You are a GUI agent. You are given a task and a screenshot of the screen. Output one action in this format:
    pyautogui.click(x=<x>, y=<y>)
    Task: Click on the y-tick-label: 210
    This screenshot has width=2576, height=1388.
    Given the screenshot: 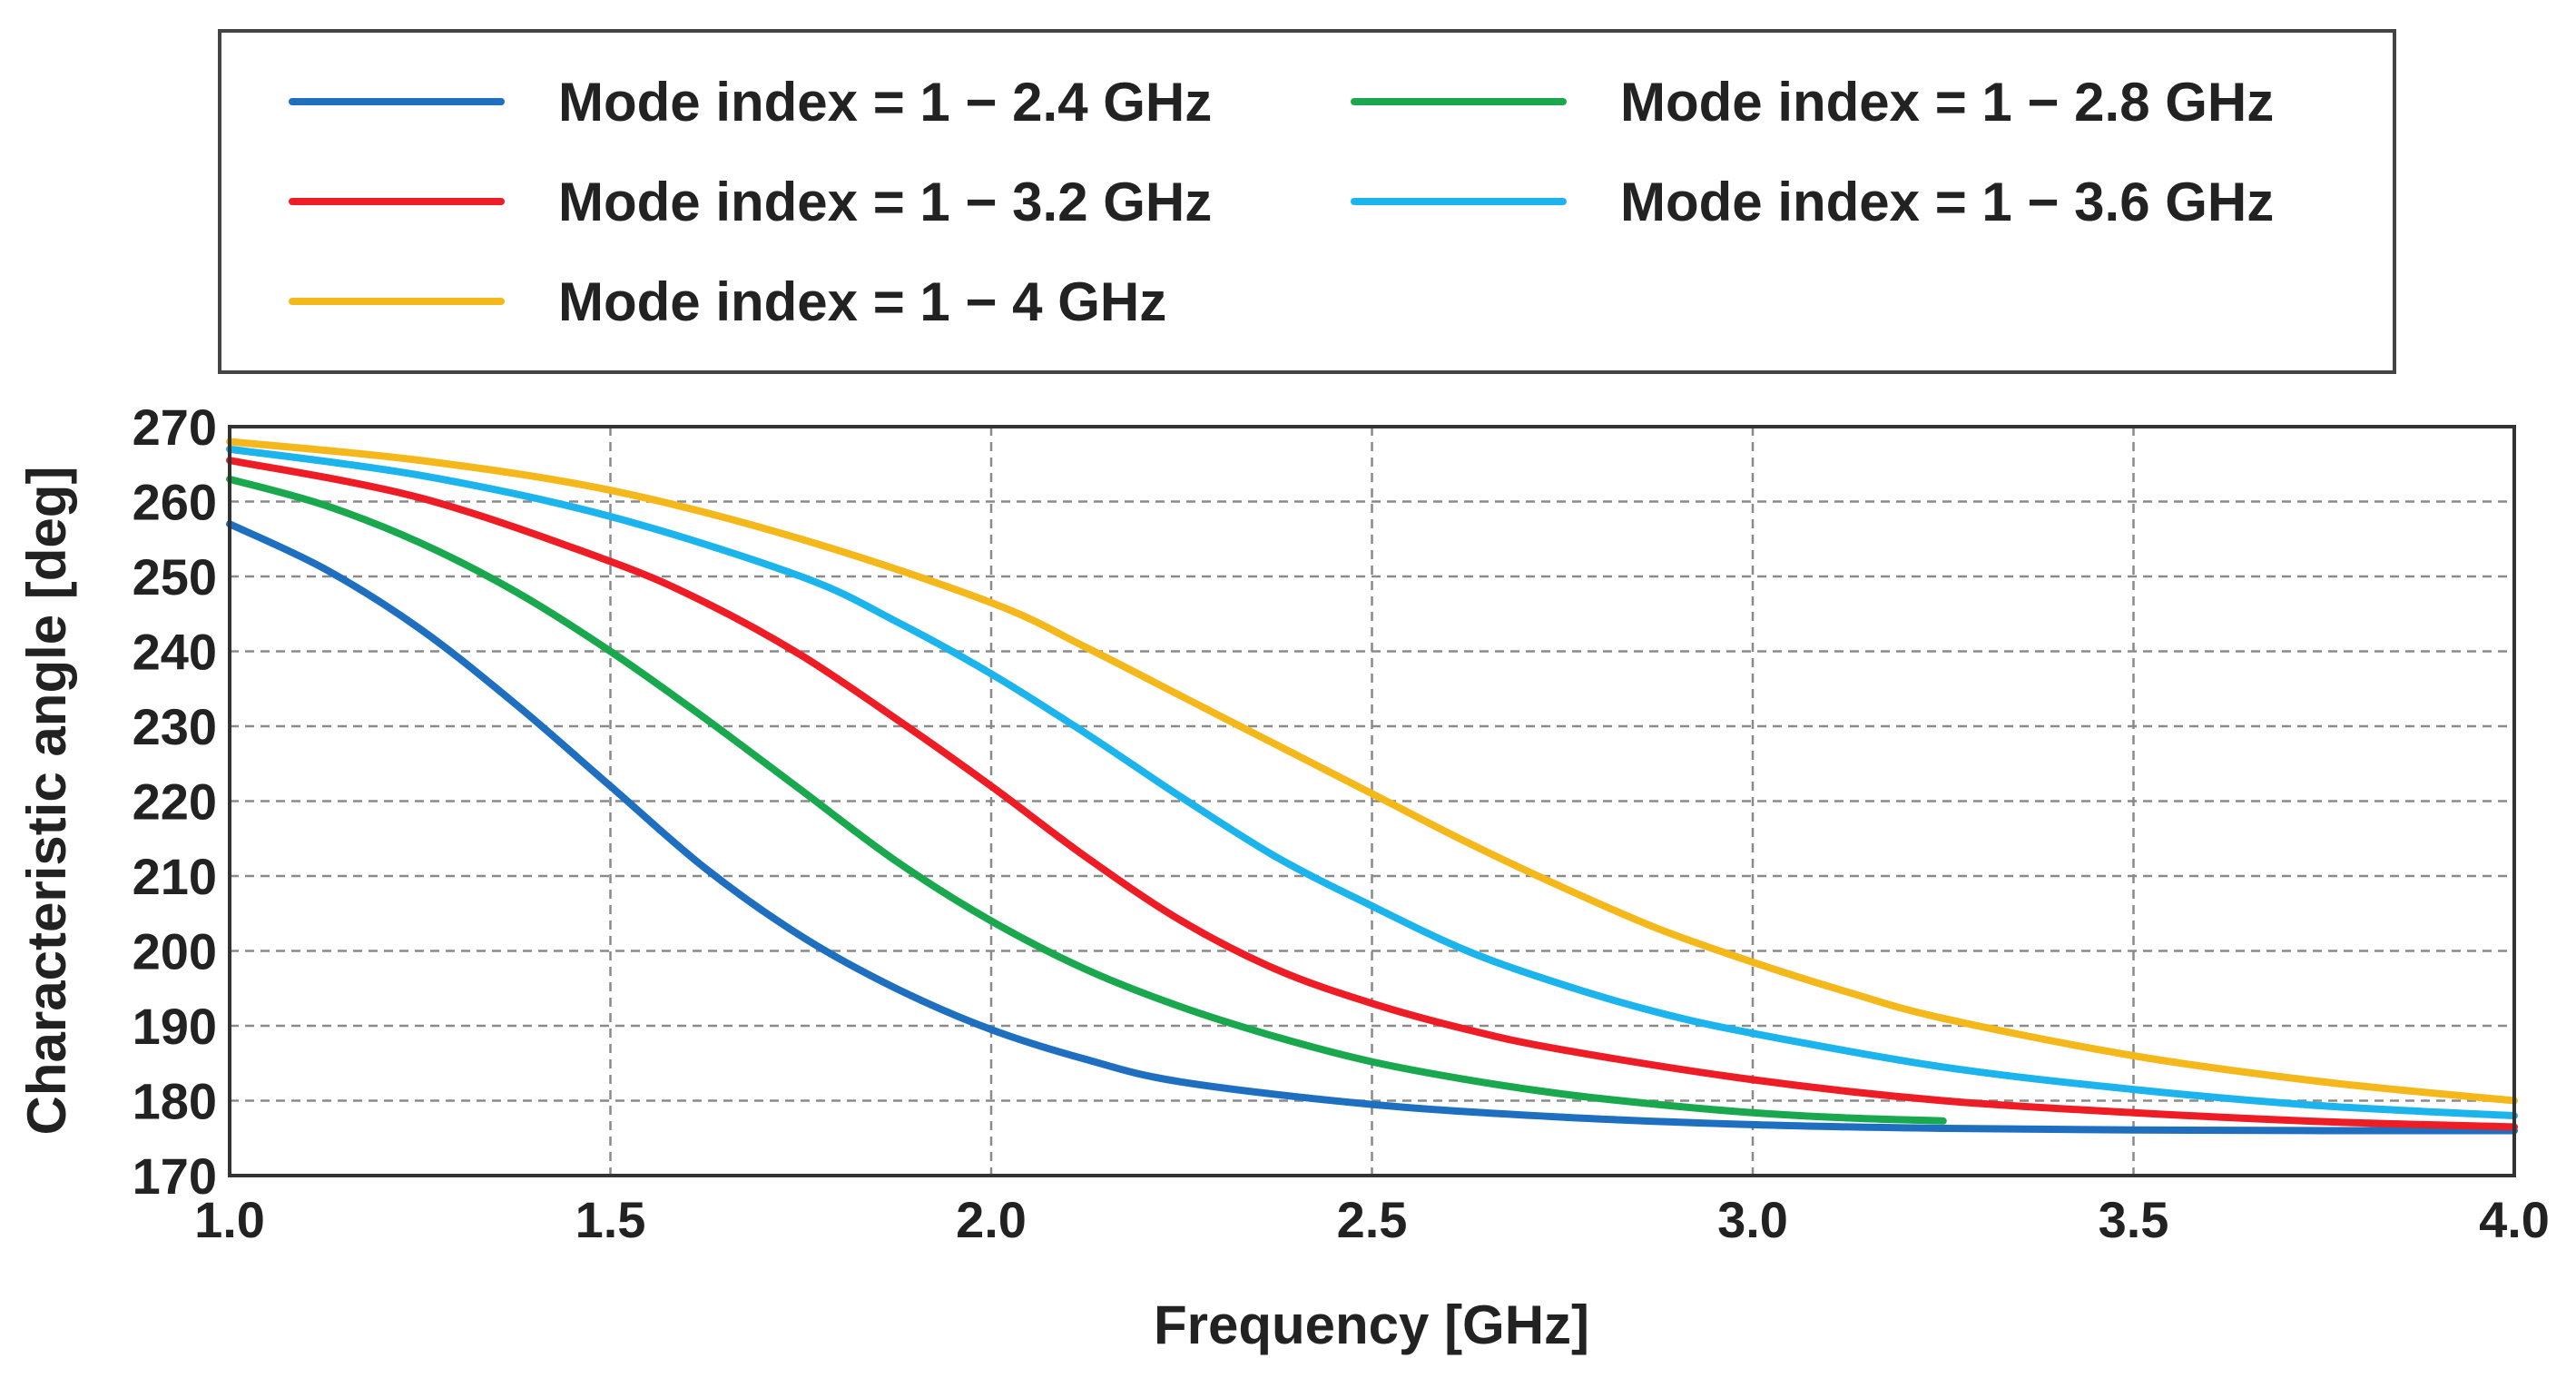 What is the action you would take?
    pyautogui.click(x=175, y=876)
    